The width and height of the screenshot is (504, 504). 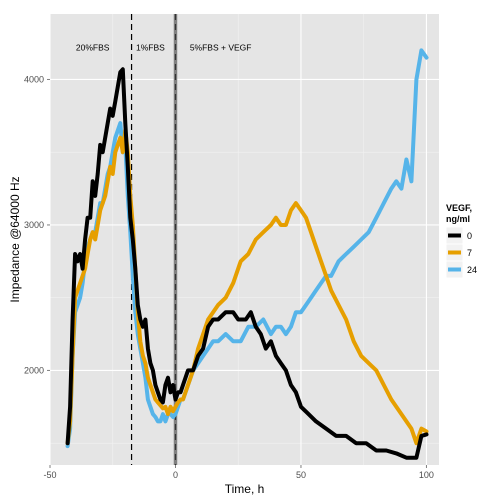 What do you see at coordinates (469, 236) in the screenshot?
I see `legend-label-0: 0` at bounding box center [469, 236].